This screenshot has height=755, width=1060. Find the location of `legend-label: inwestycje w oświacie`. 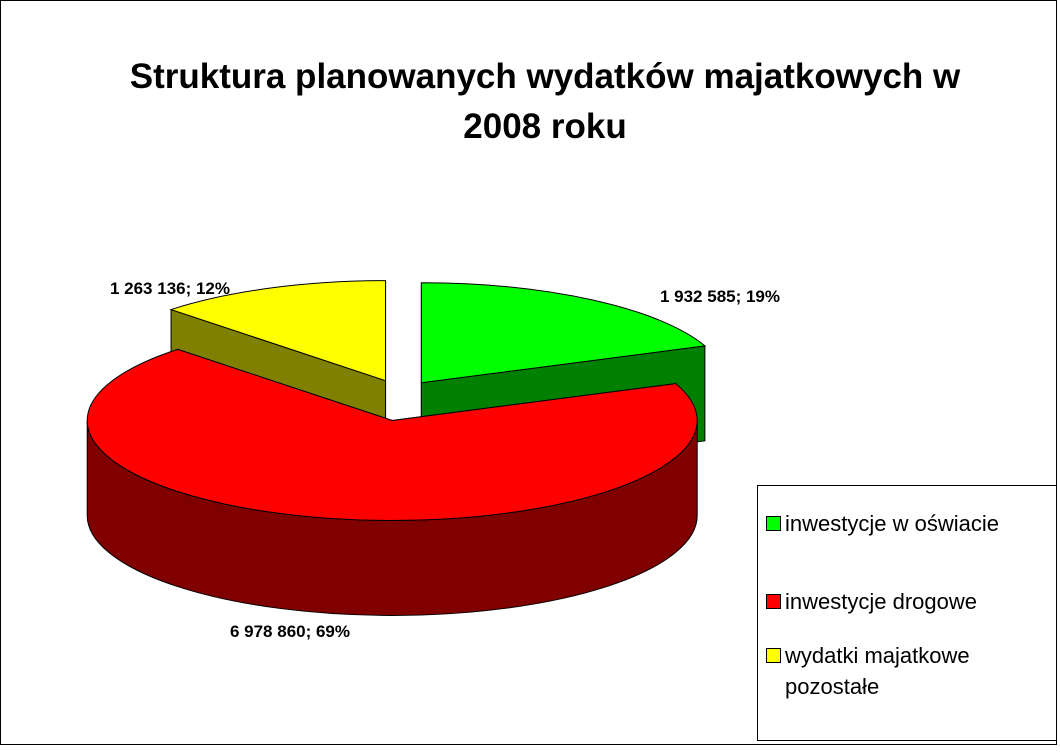

legend-label: inwestycje w oświacie is located at coordinates (892, 523).